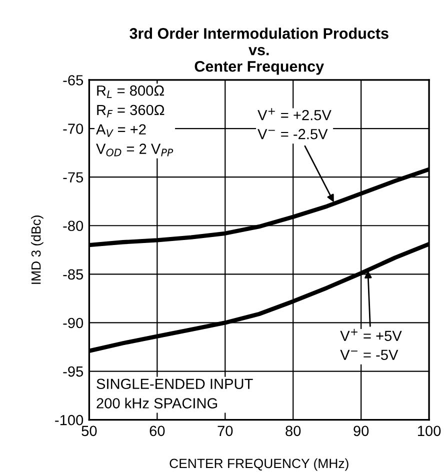 This screenshot has height=476, width=446. I want to click on x-tick-label: 90, so click(361, 431).